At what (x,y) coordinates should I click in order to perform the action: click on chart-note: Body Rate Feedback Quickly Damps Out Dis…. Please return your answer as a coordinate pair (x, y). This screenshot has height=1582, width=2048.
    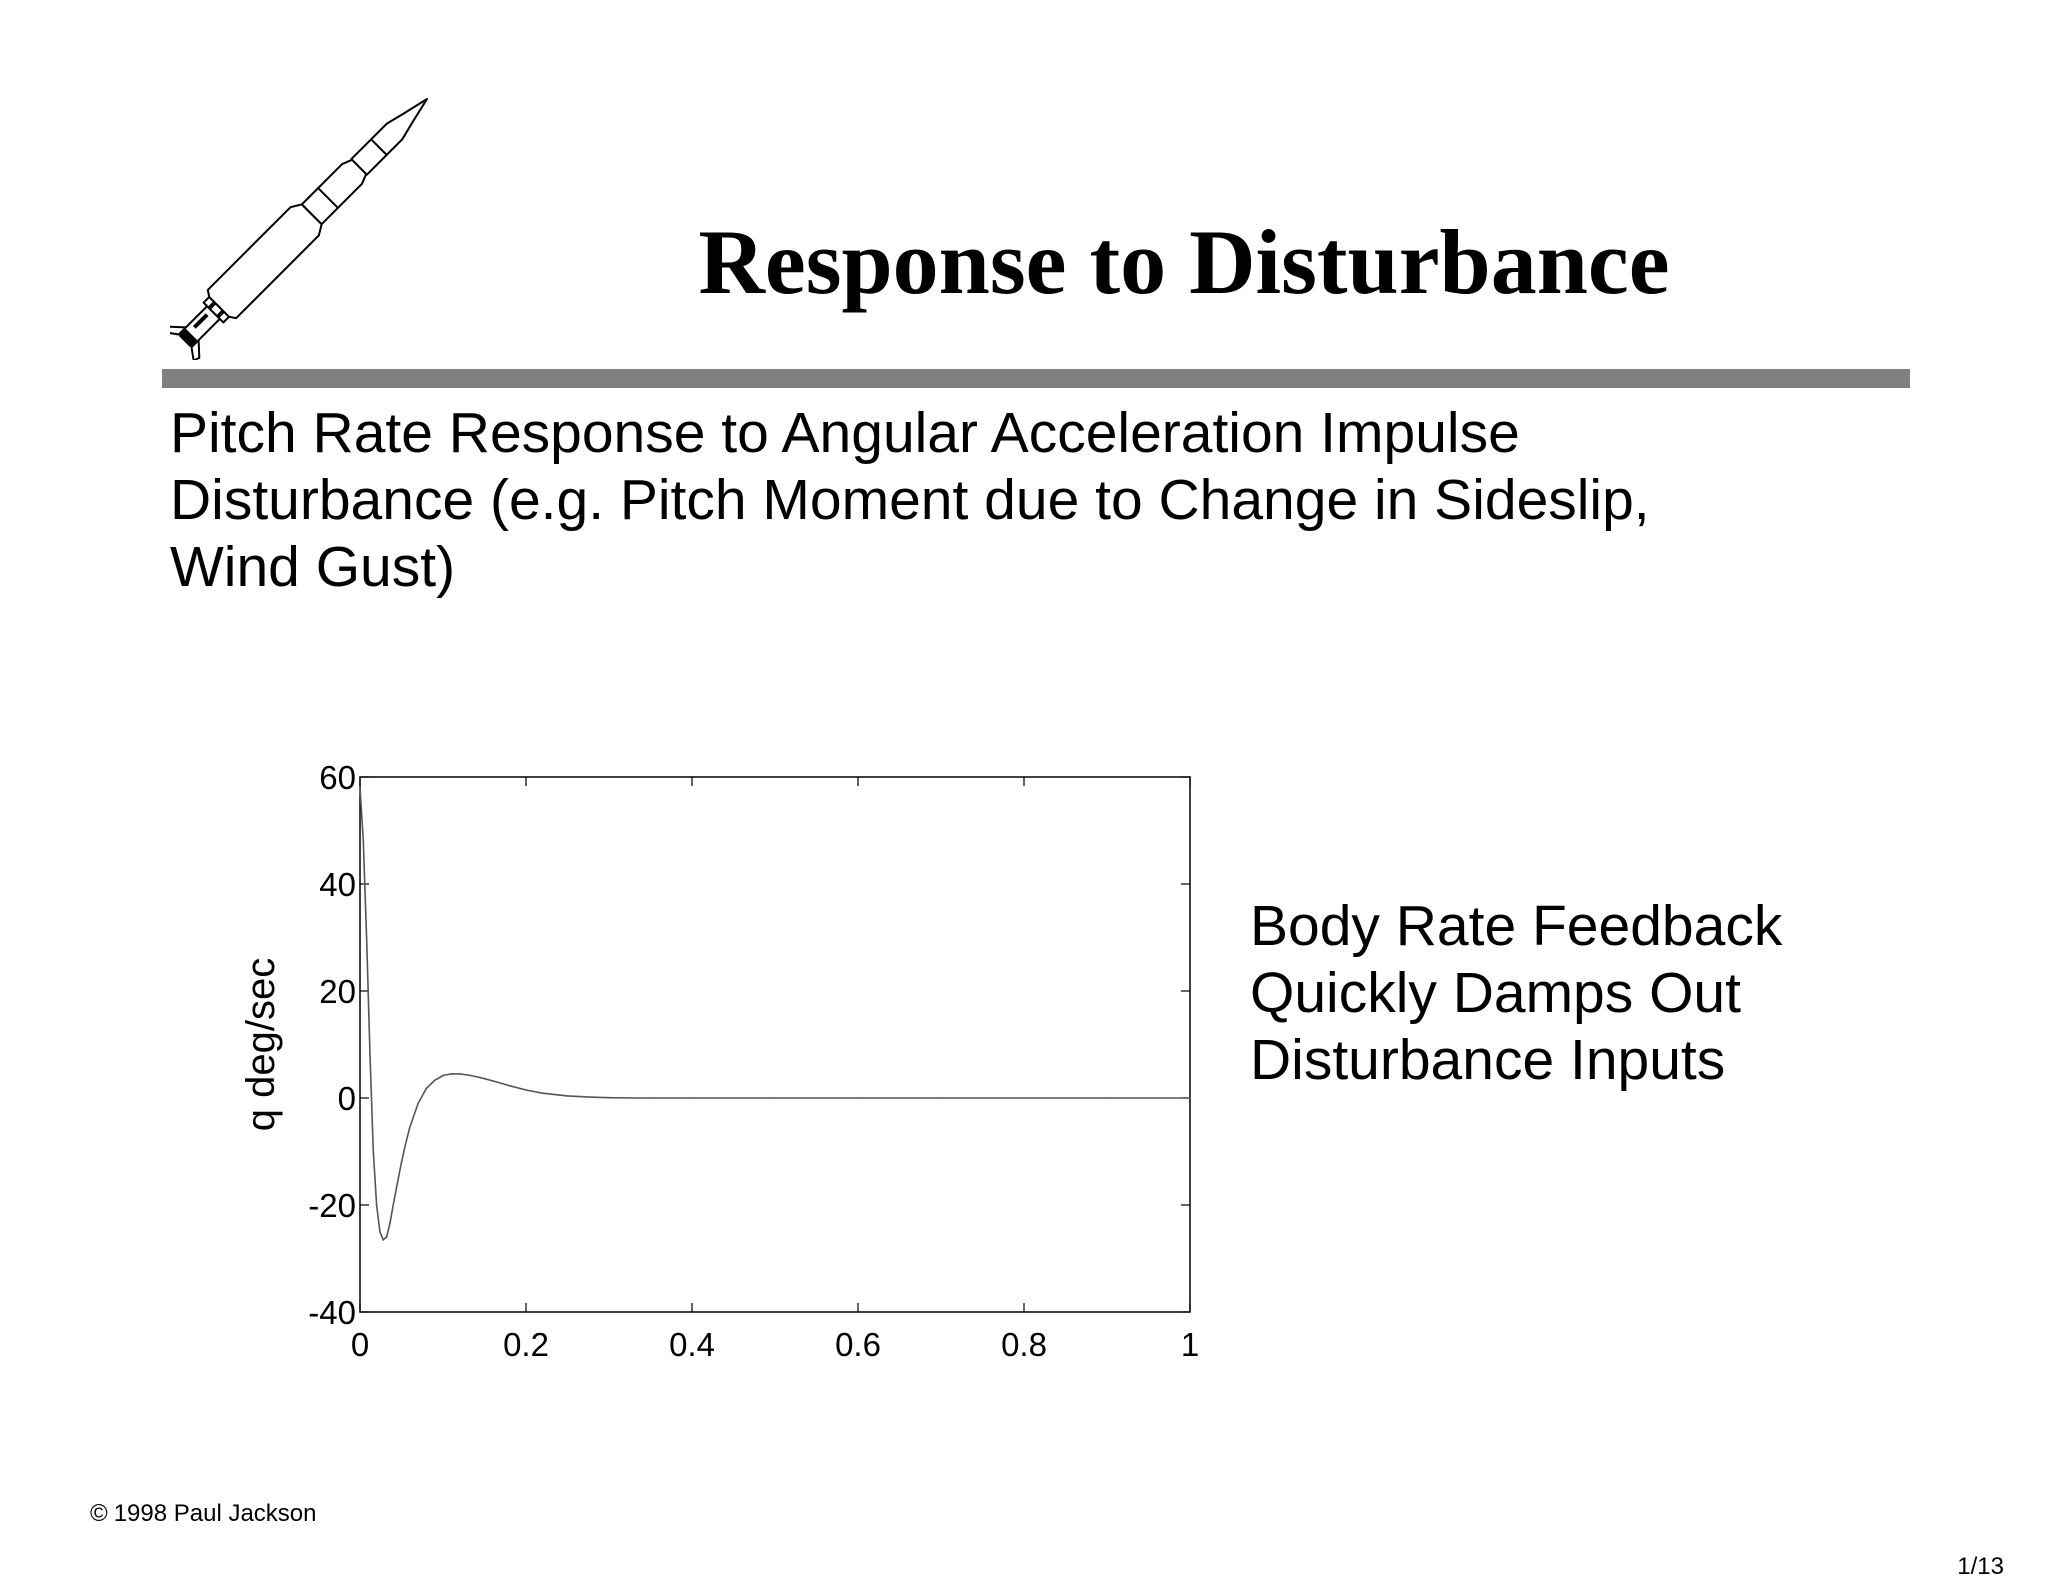
    Looking at the image, I should click on (1640, 993).